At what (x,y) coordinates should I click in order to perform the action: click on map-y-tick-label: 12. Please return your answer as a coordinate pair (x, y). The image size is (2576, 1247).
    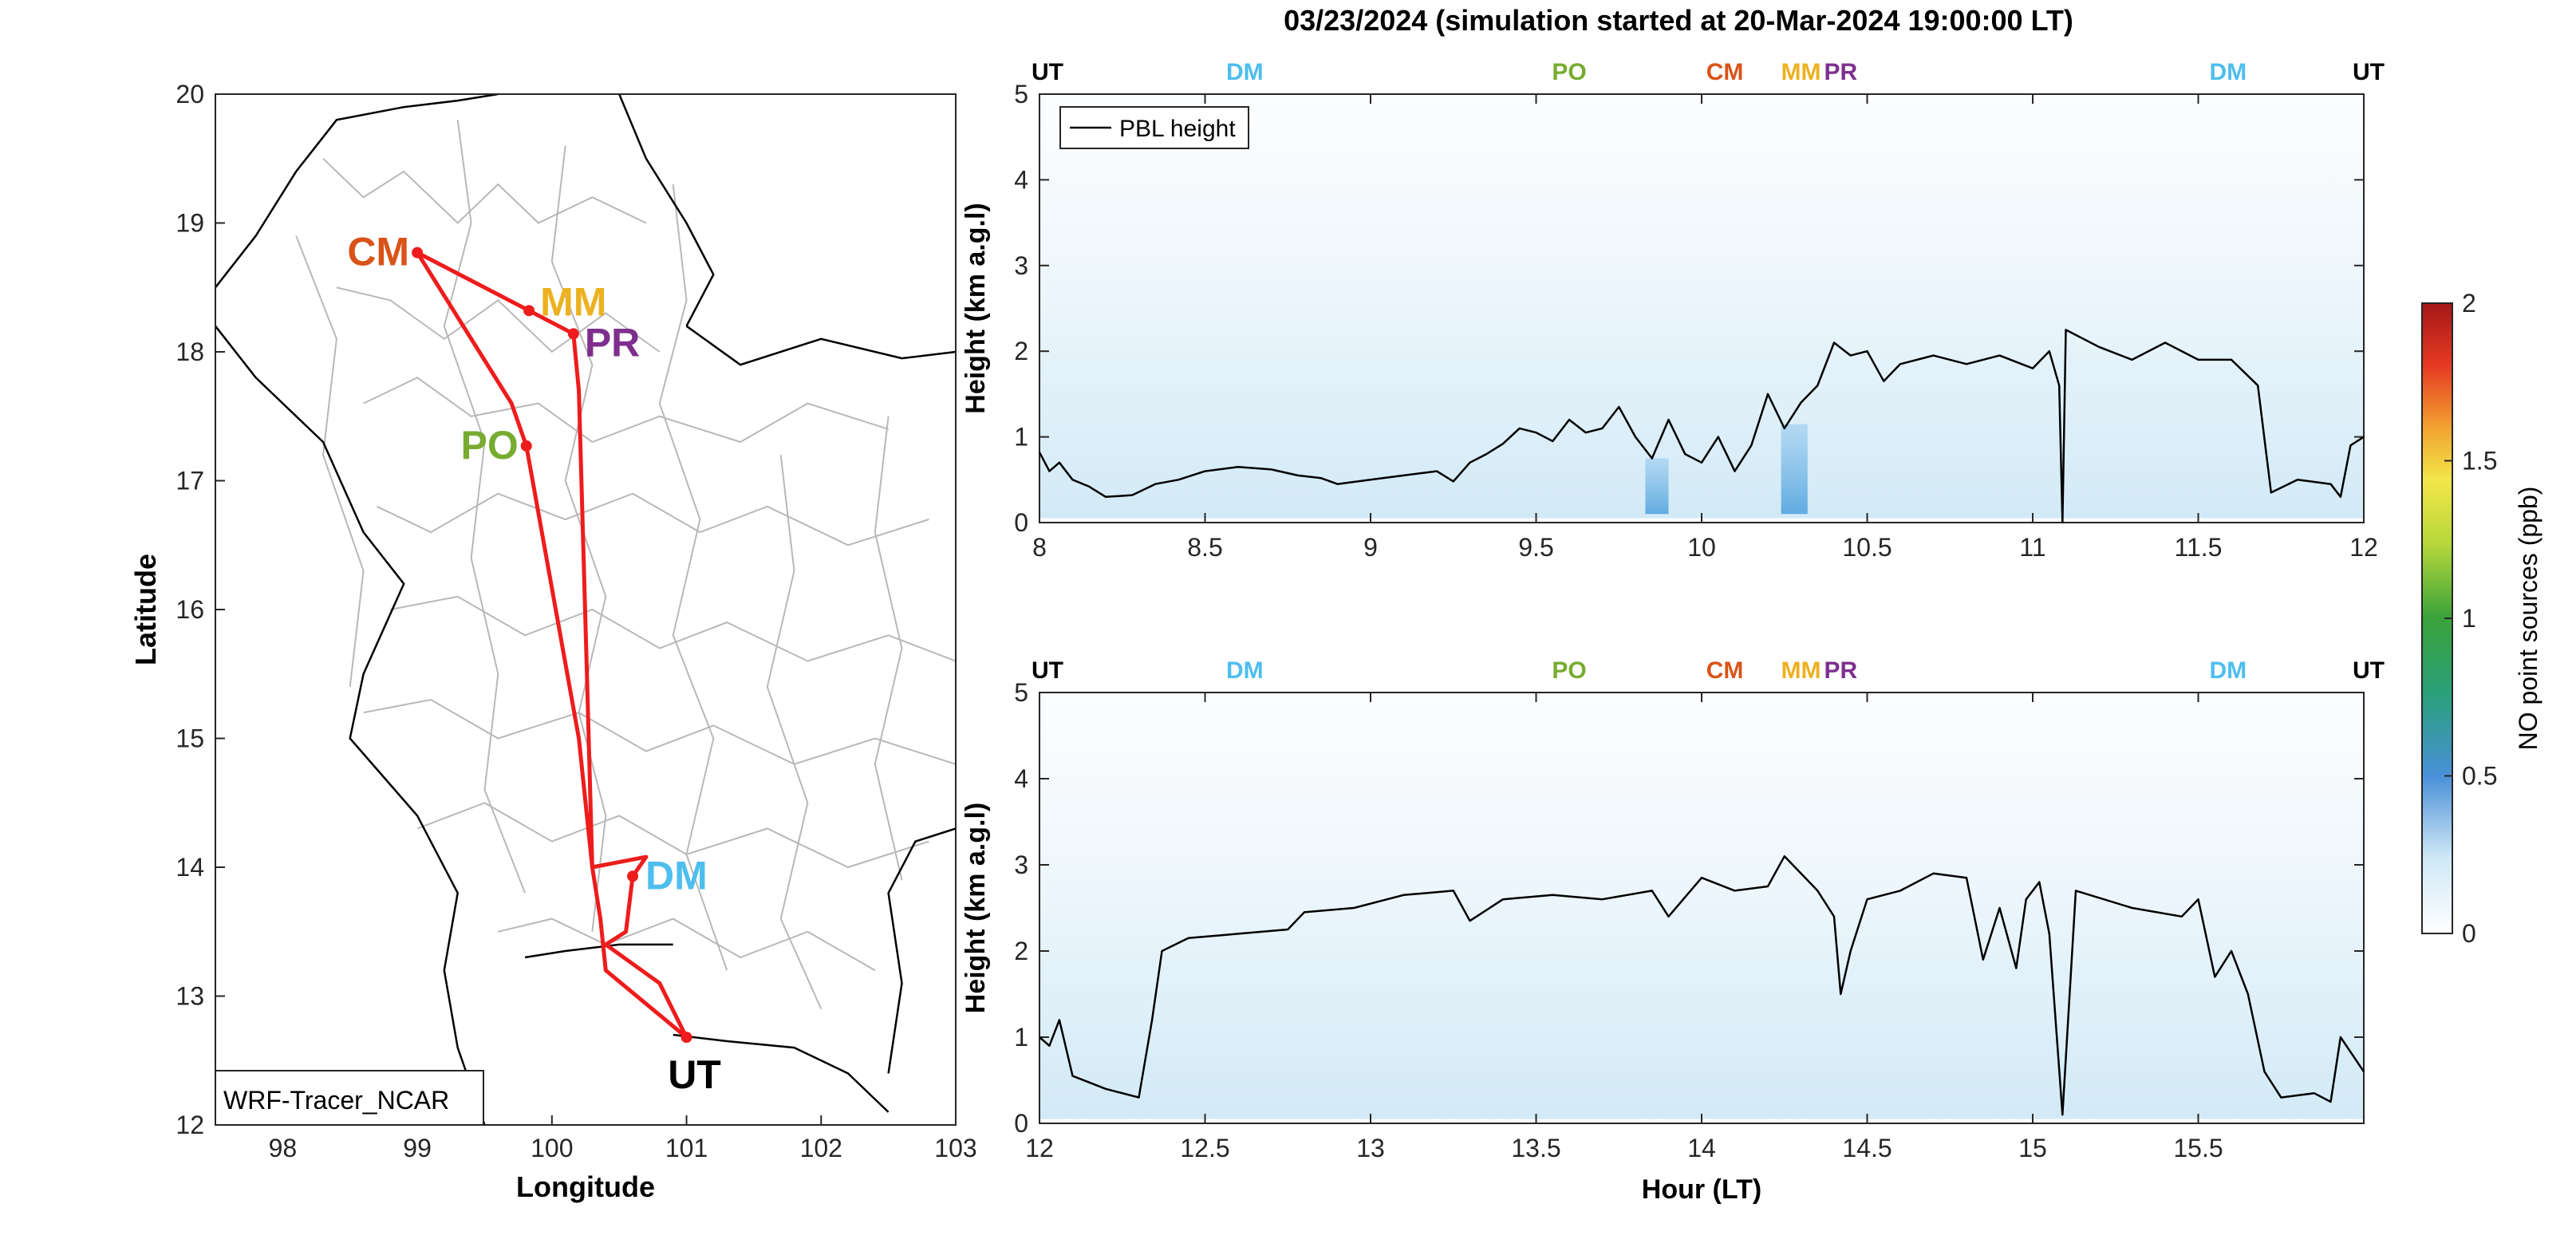
    Looking at the image, I should click on (190, 1125).